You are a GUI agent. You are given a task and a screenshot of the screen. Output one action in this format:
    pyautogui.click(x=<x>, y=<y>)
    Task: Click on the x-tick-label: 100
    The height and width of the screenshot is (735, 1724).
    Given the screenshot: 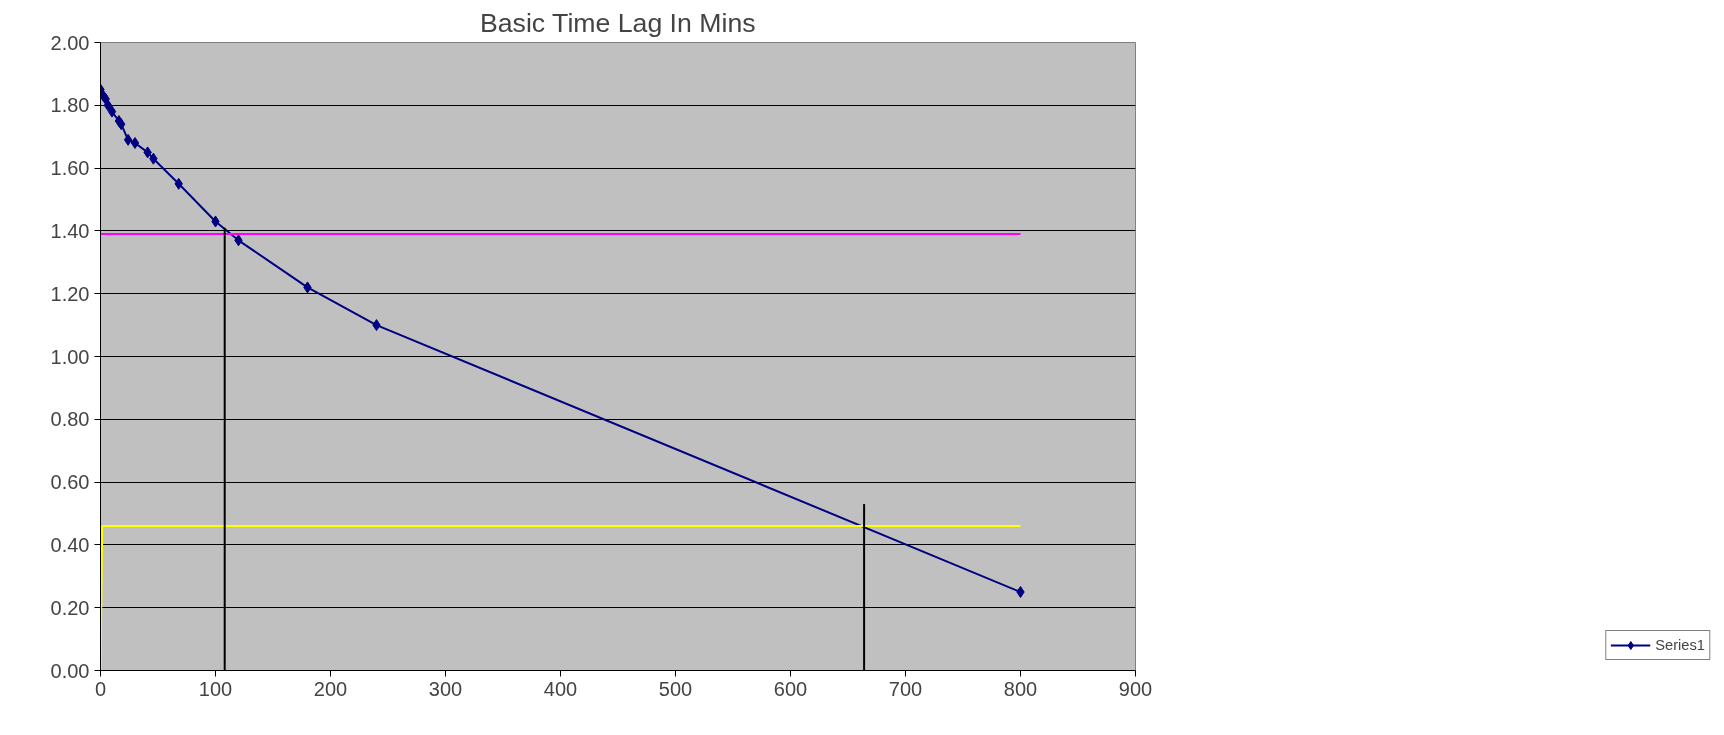 What is the action you would take?
    pyautogui.click(x=215, y=688)
    